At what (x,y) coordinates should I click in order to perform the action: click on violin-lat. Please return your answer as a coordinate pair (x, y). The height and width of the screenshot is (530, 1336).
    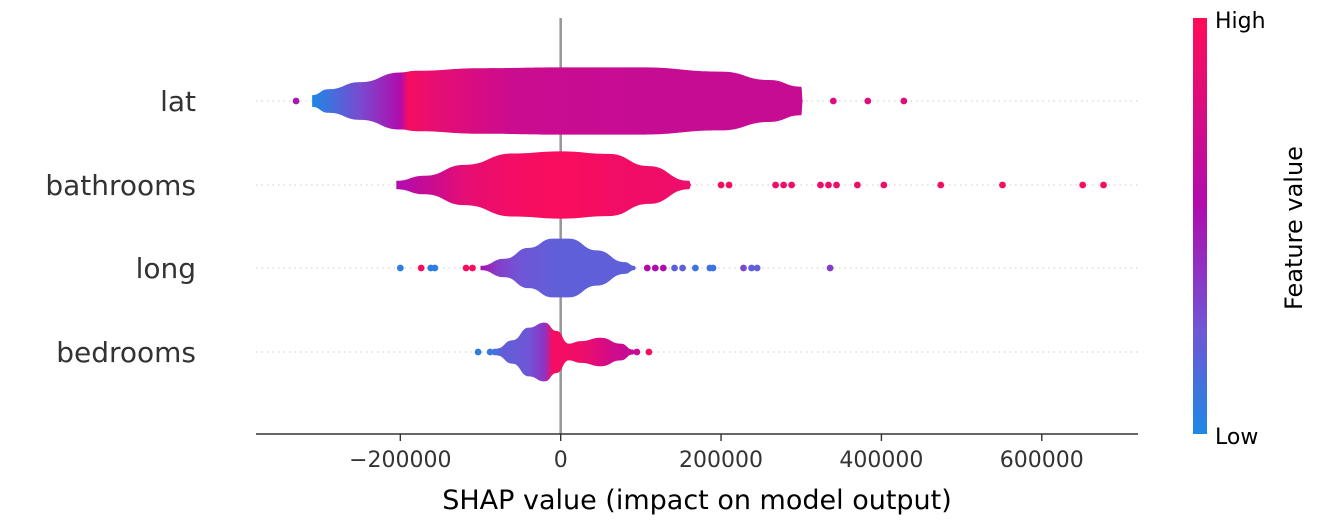
    Looking at the image, I should click on (557, 101).